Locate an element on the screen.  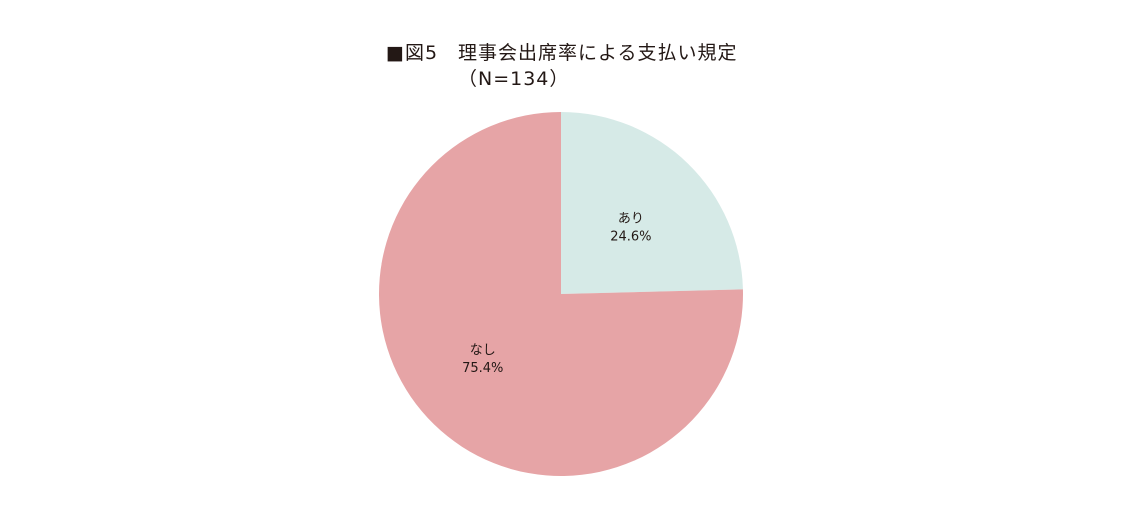
chart-title: ■図5 理事会出席率による支払い規定 is located at coordinates (562, 53).